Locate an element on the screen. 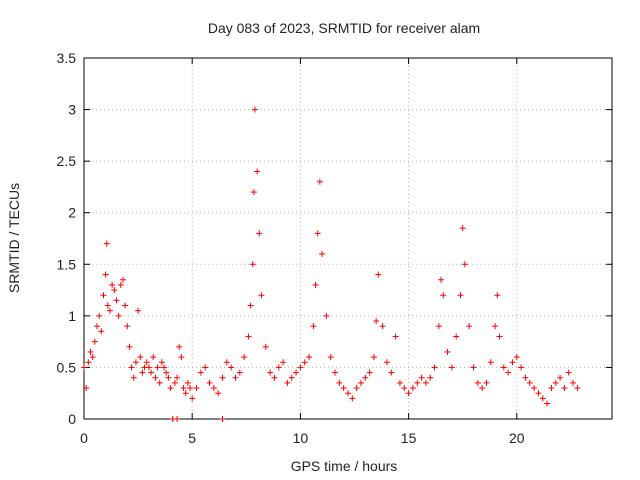 The height and width of the screenshot is (480, 640). x-tick-label: 5 is located at coordinates (192, 438).